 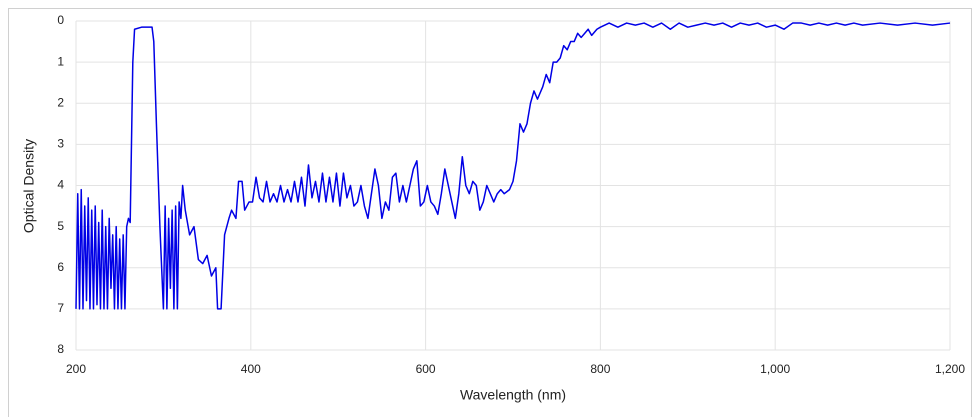 I want to click on y-tick-label: 0, so click(x=60, y=20).